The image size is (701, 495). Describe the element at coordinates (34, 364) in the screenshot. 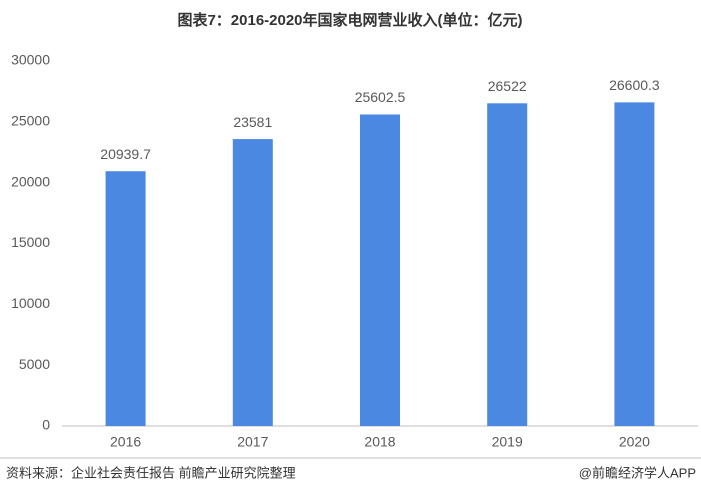

I see `y-tick-label: 5000` at that location.